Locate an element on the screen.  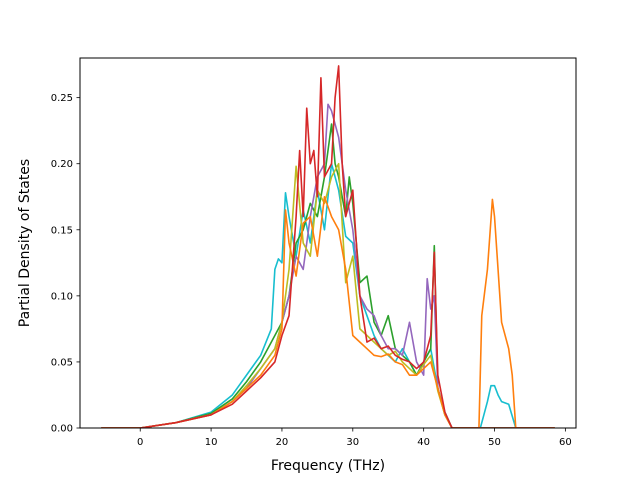
y-tick-label: 0.05 is located at coordinates (62, 362).